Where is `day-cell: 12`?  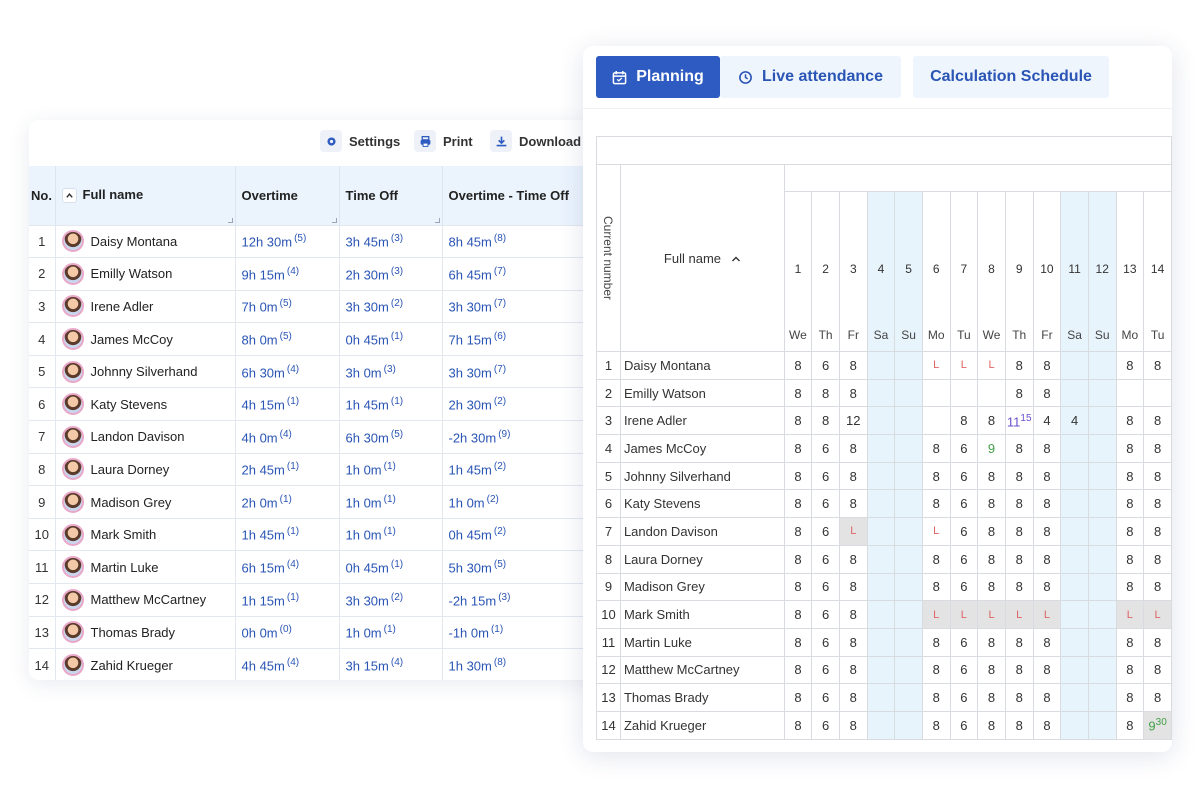
day-cell: 12 is located at coordinates (853, 421).